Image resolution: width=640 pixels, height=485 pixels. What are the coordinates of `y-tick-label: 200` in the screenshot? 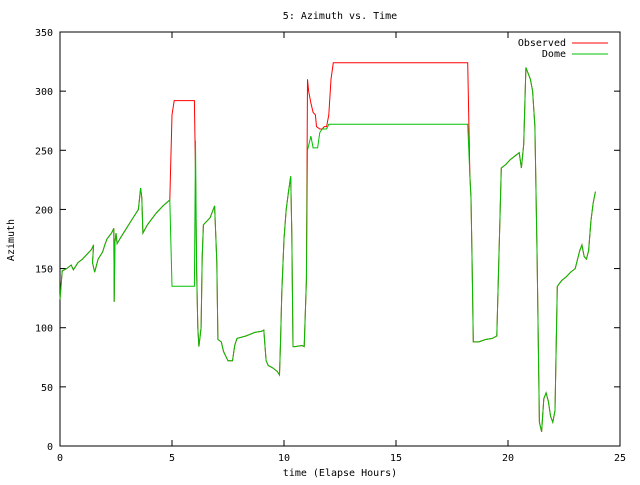 It's located at (44, 210).